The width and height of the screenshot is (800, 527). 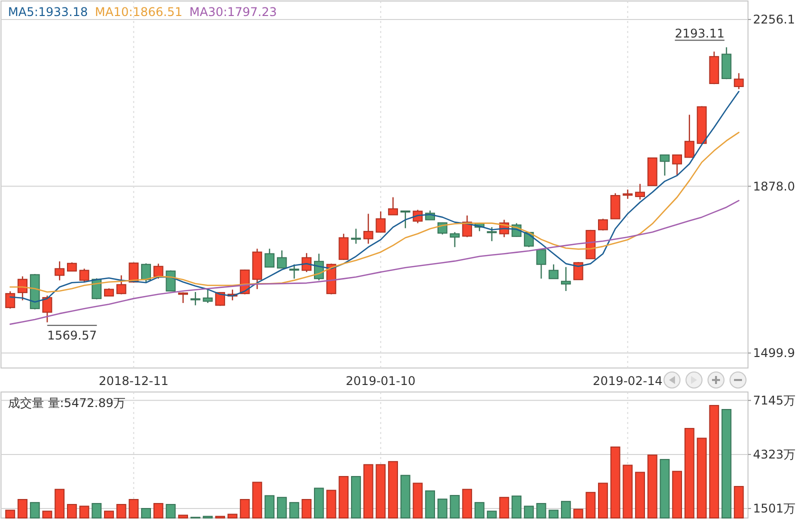 I want to click on y-tick-label: 1878.0, so click(x=774, y=186).